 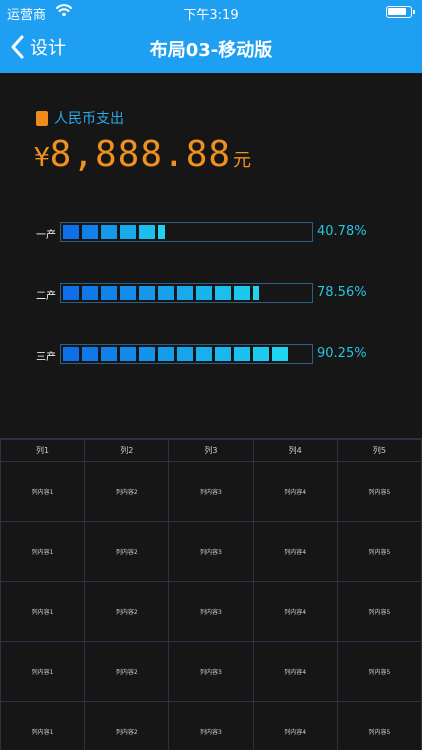 What do you see at coordinates (43, 450) in the screenshot?
I see `column-header: 列1` at bounding box center [43, 450].